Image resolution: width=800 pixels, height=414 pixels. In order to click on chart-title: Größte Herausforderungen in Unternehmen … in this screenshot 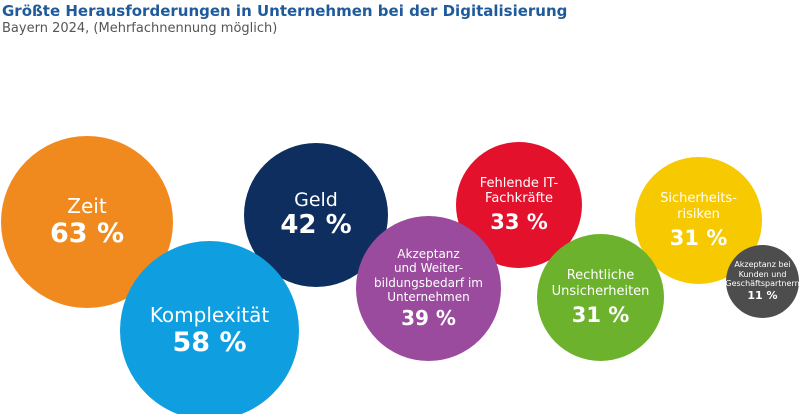, I will do `click(285, 11)`.